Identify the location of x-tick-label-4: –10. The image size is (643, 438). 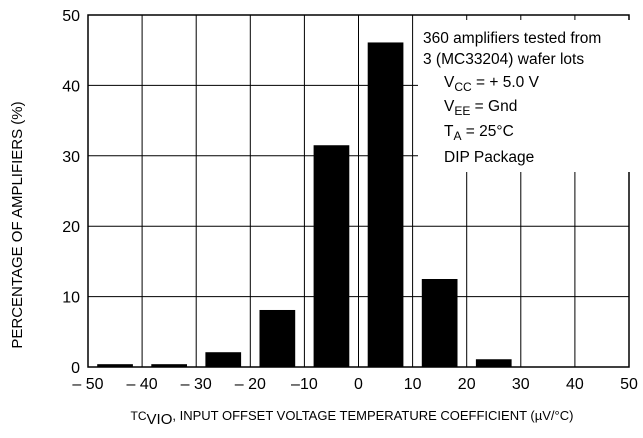
(304, 384).